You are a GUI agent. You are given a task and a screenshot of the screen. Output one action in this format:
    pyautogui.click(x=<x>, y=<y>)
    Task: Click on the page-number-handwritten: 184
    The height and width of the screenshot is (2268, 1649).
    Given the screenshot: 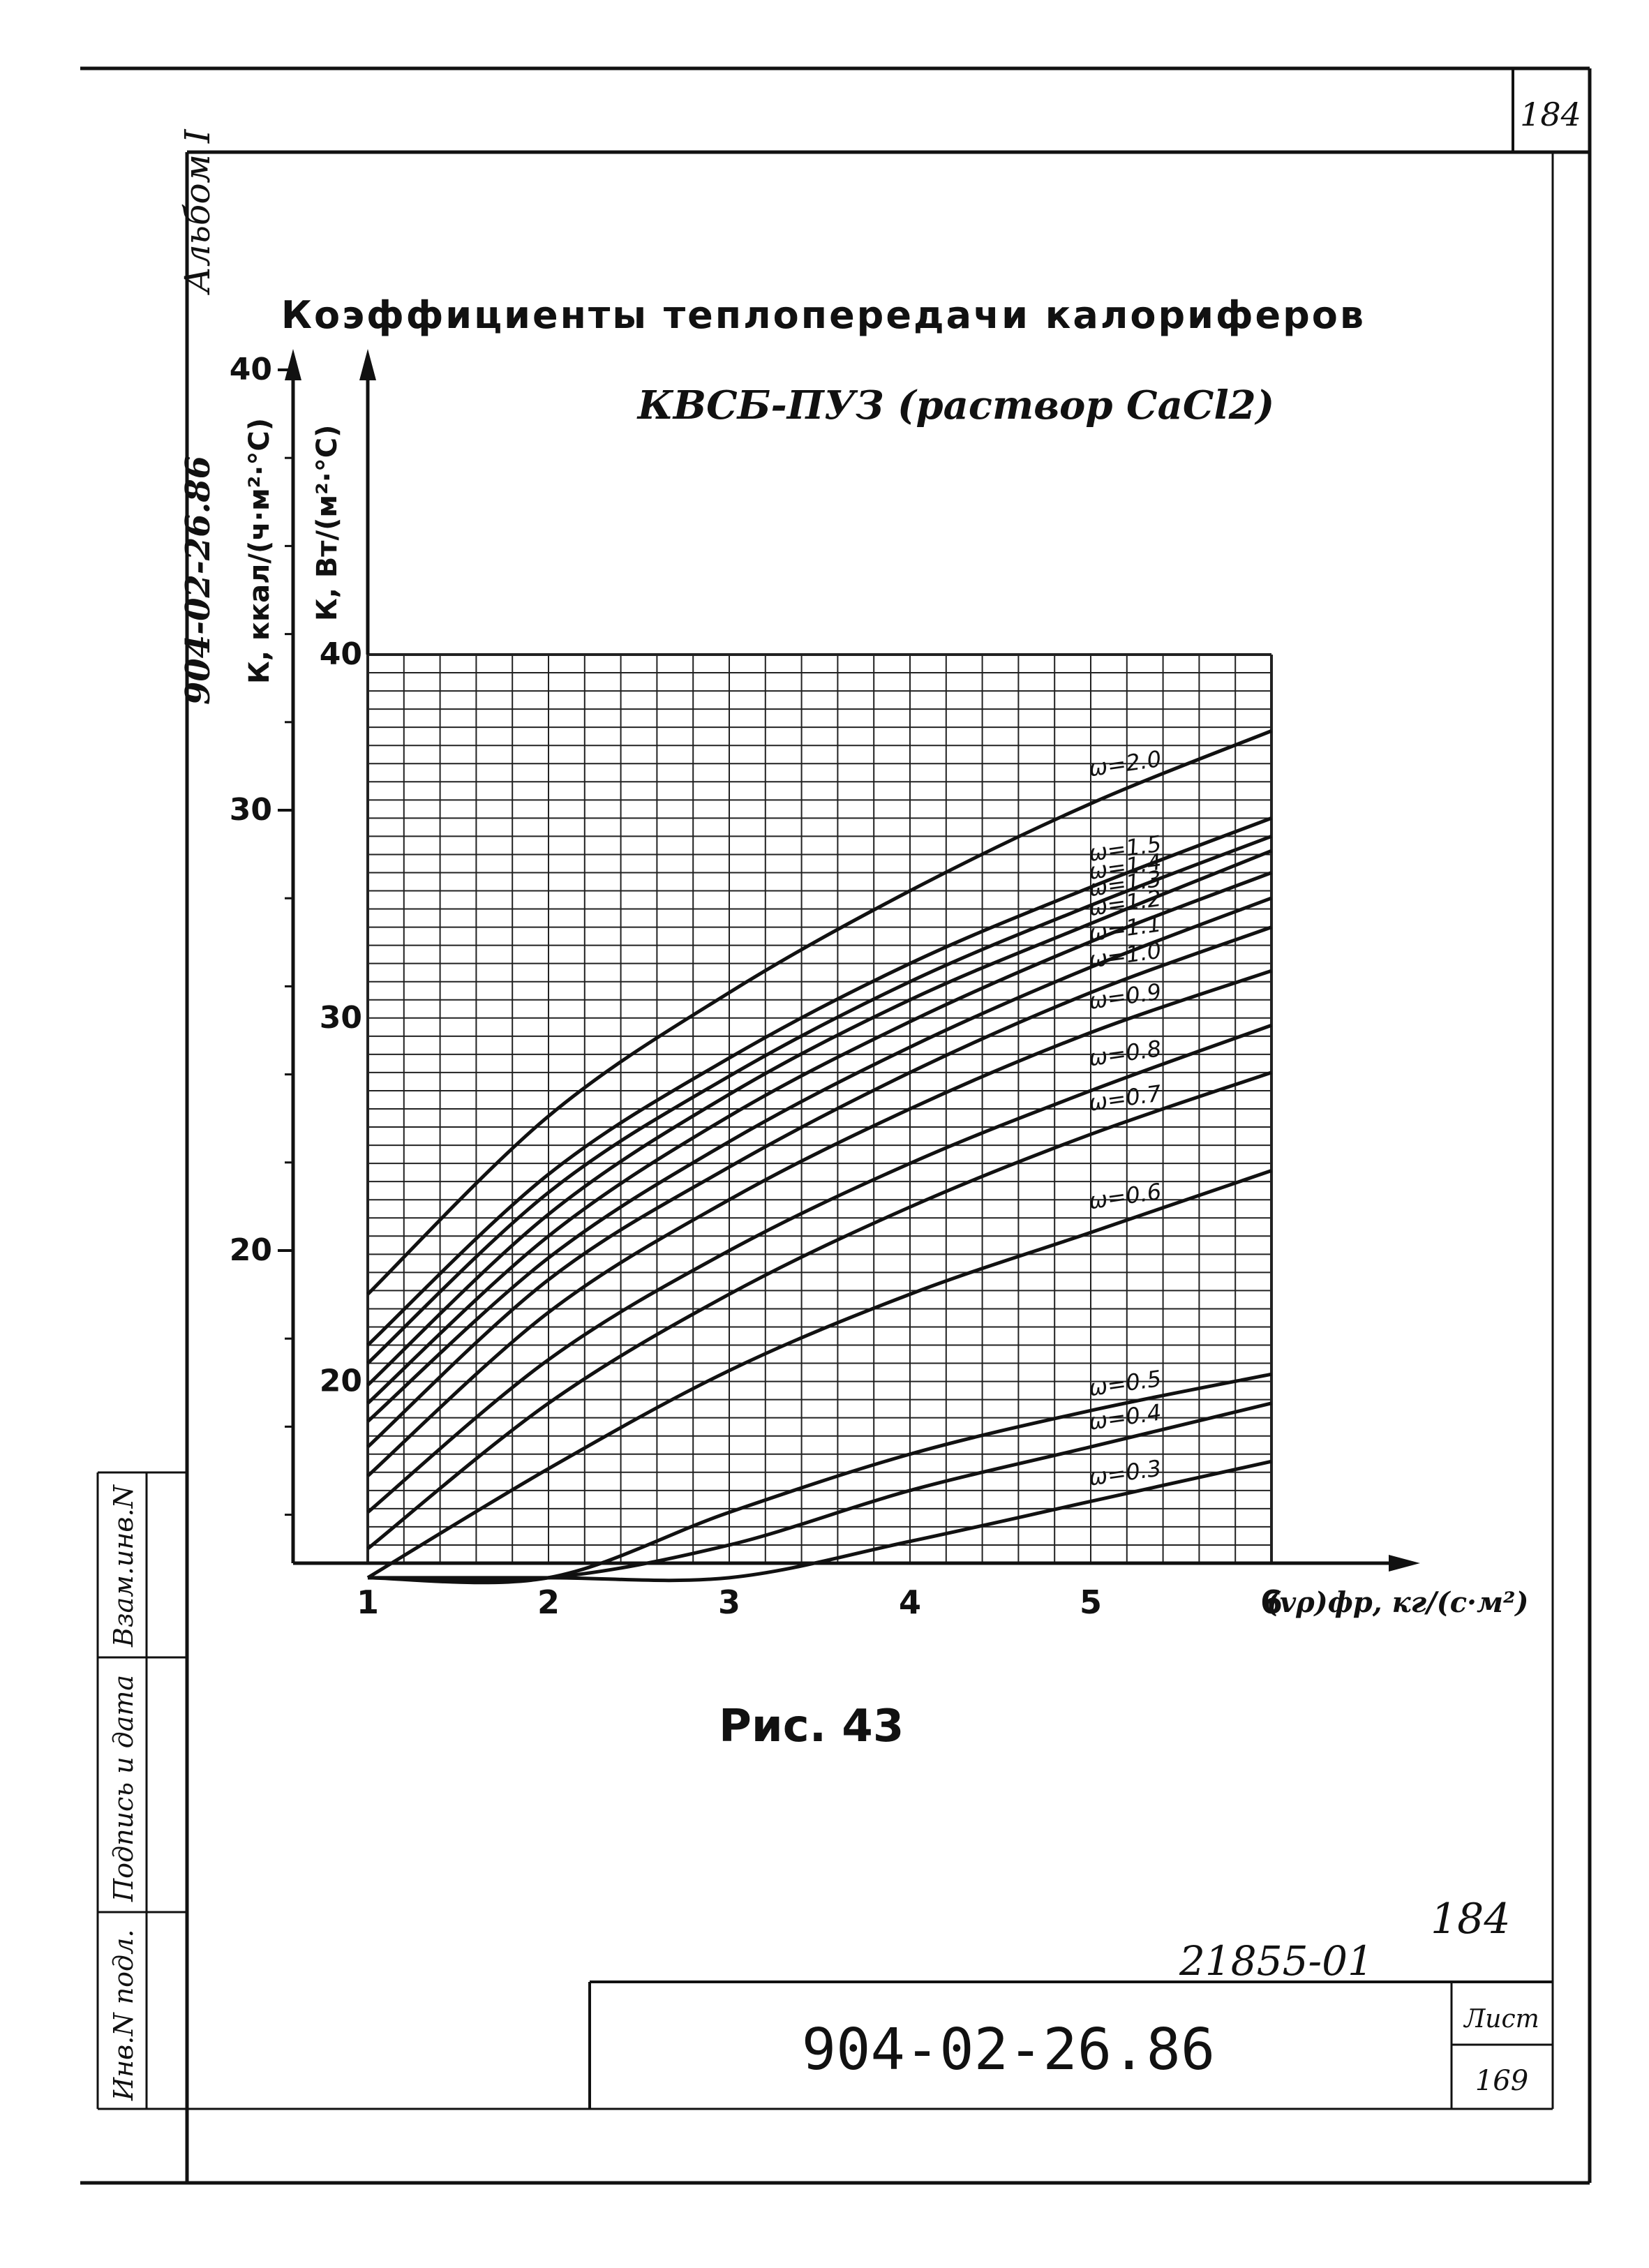 What is the action you would take?
    pyautogui.click(x=1471, y=1919)
    